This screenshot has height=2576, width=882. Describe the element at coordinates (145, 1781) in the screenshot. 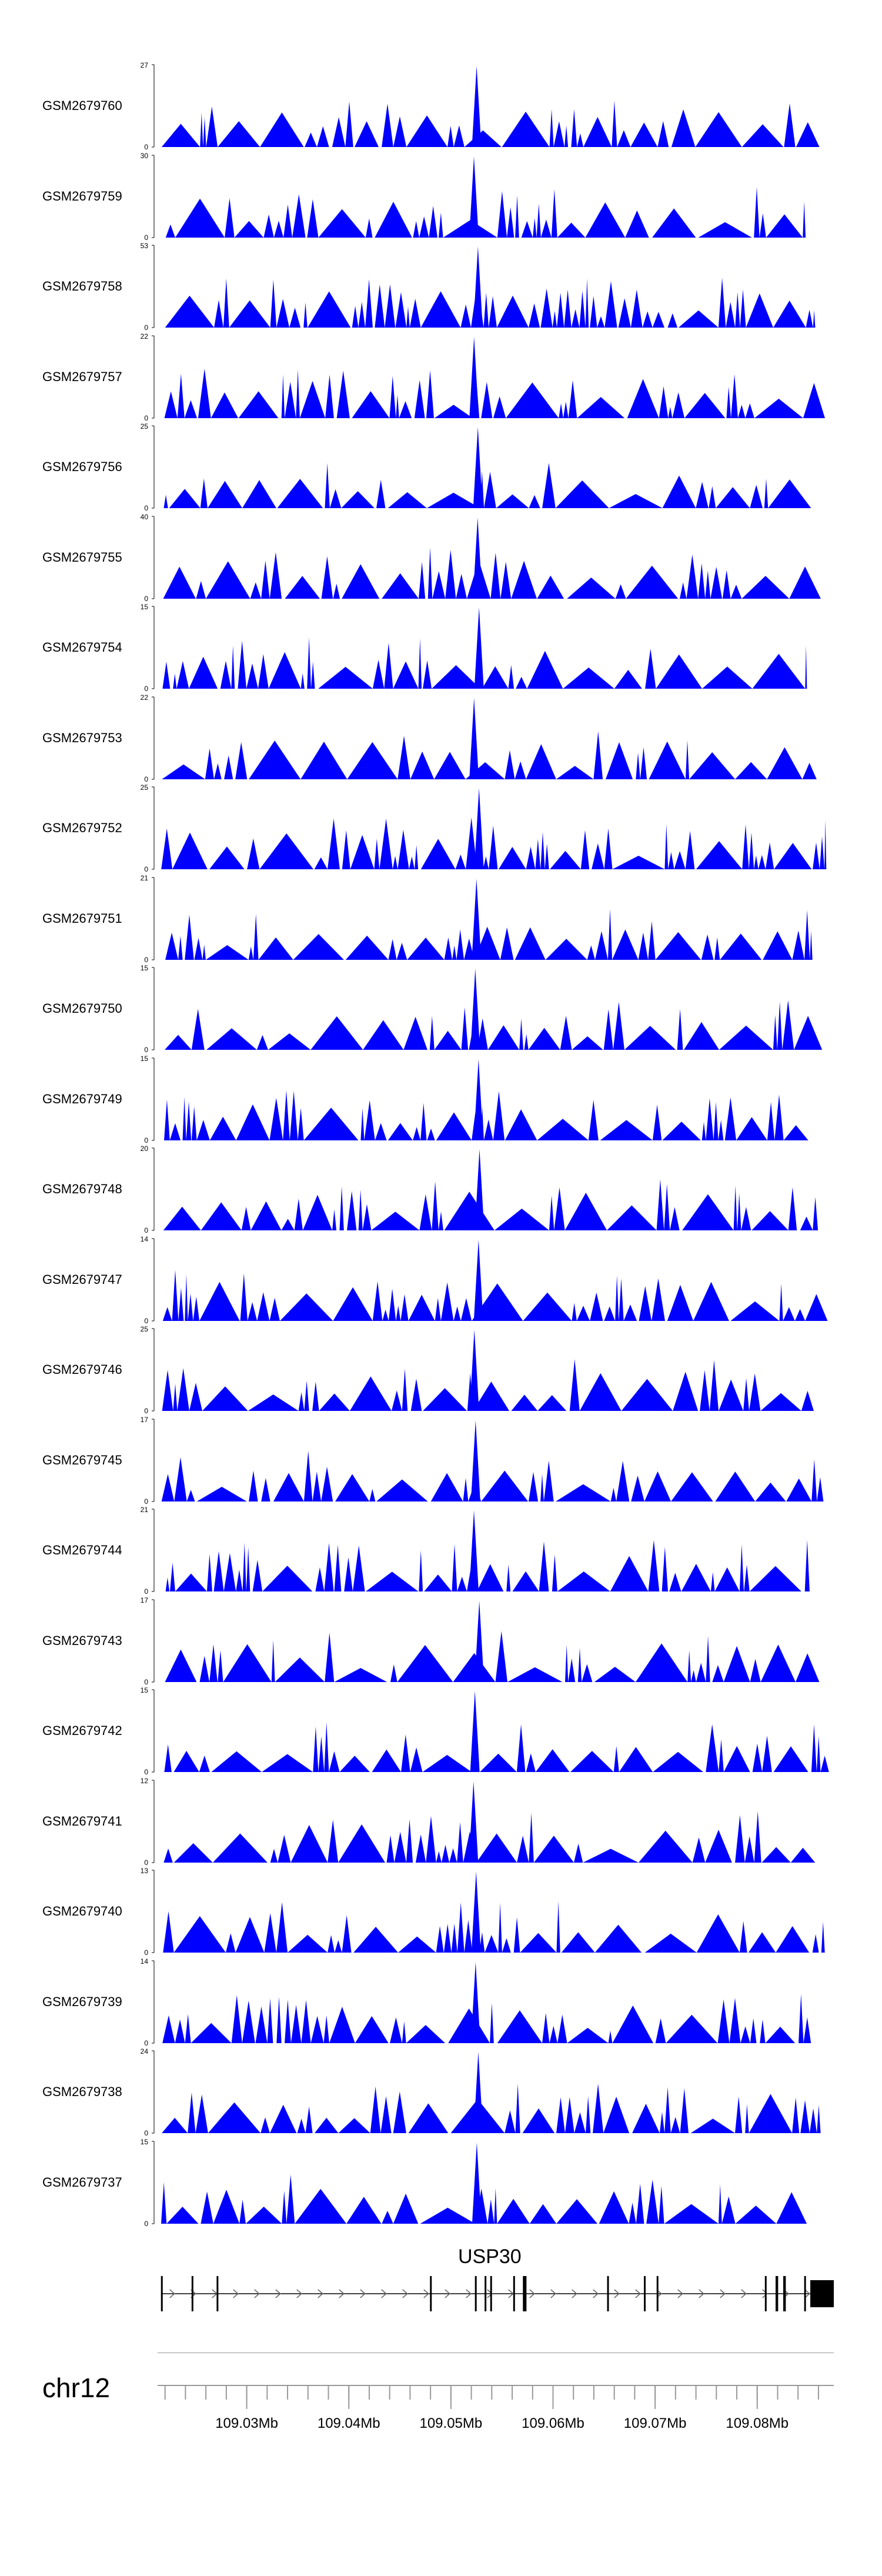

I see `y-max-label: 12` at that location.